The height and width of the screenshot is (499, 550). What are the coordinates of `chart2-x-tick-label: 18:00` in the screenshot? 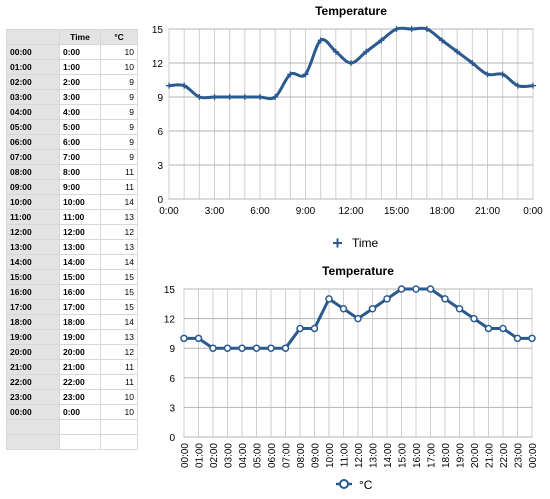 It's located at (446, 455).